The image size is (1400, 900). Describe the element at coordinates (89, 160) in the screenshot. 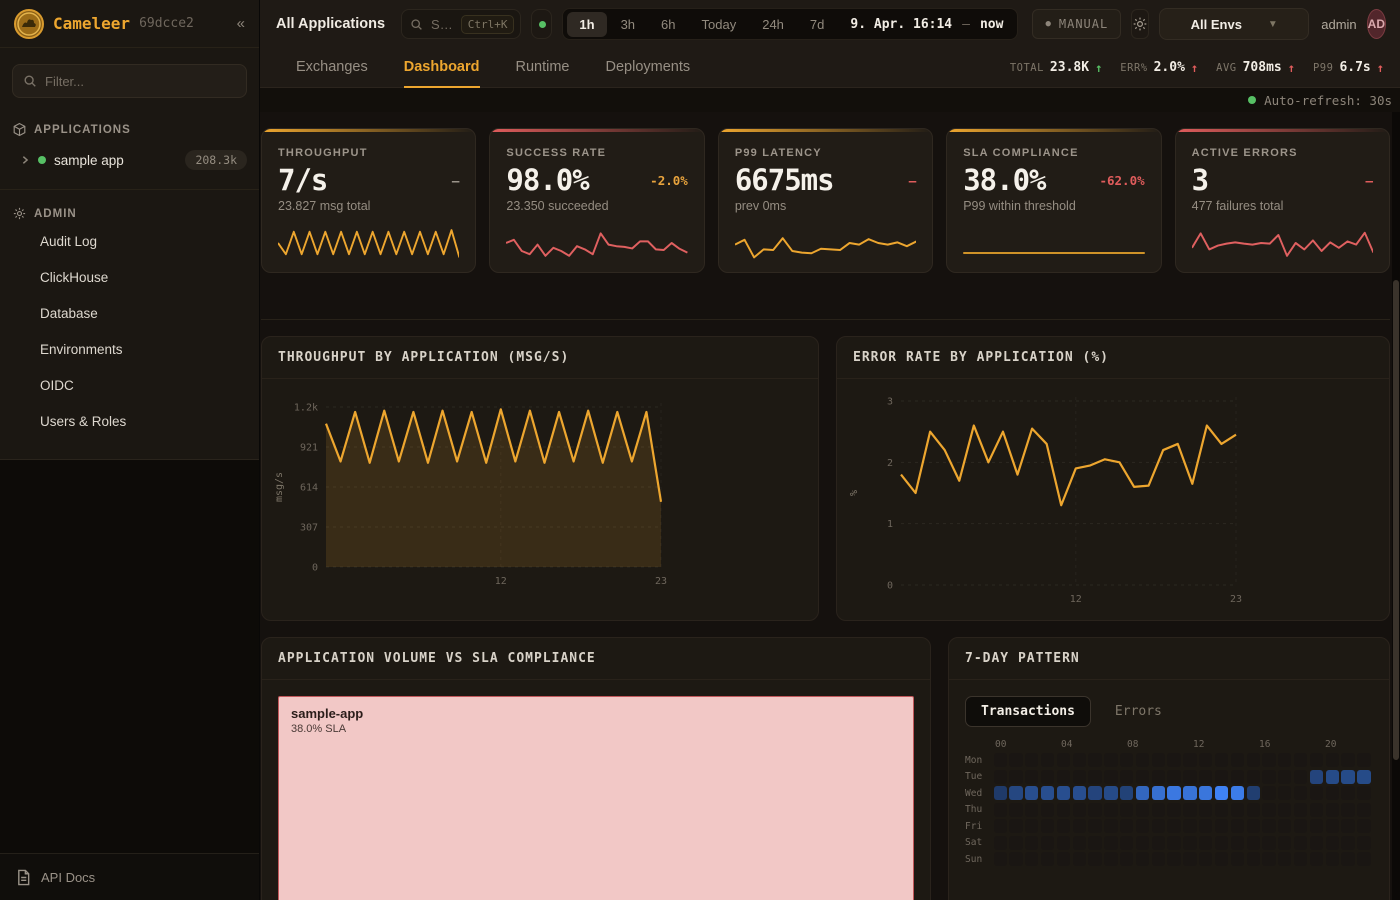

I see `app-item-label: sample app` at that location.